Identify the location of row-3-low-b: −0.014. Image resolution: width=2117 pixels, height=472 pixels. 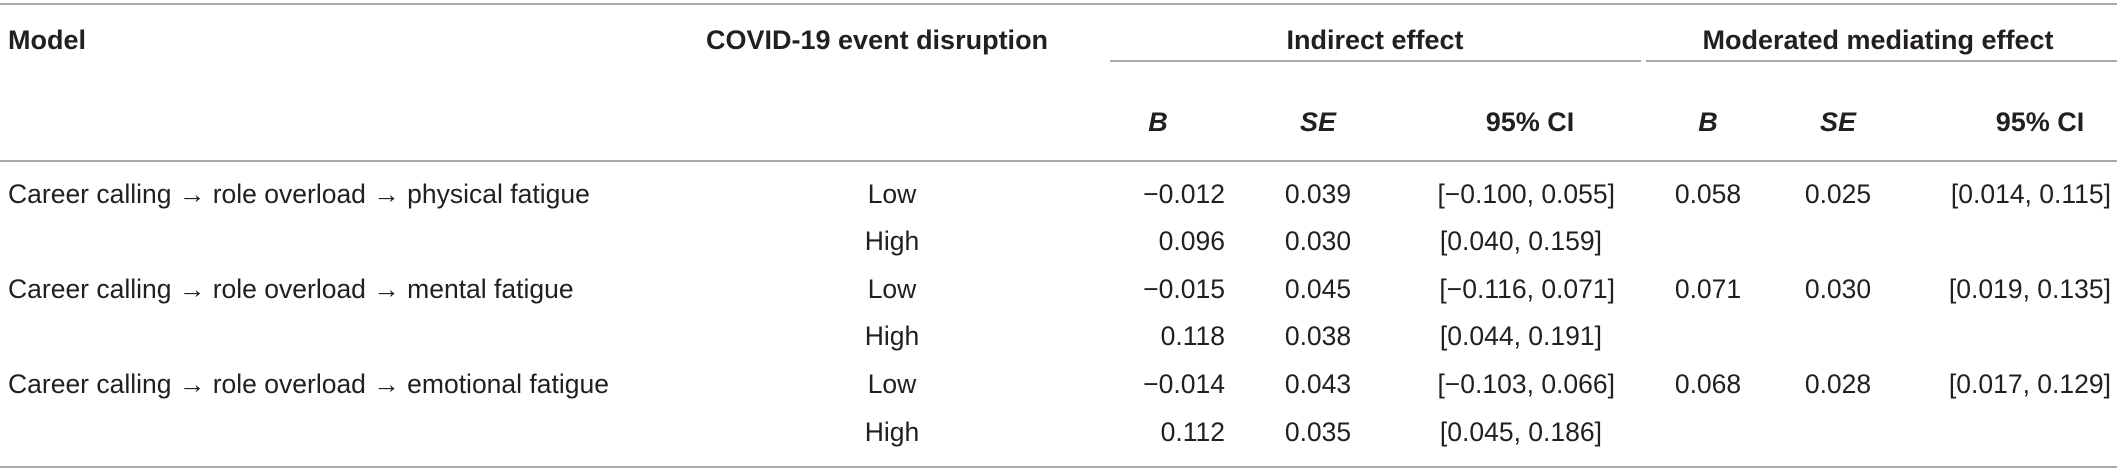
(1184, 384).